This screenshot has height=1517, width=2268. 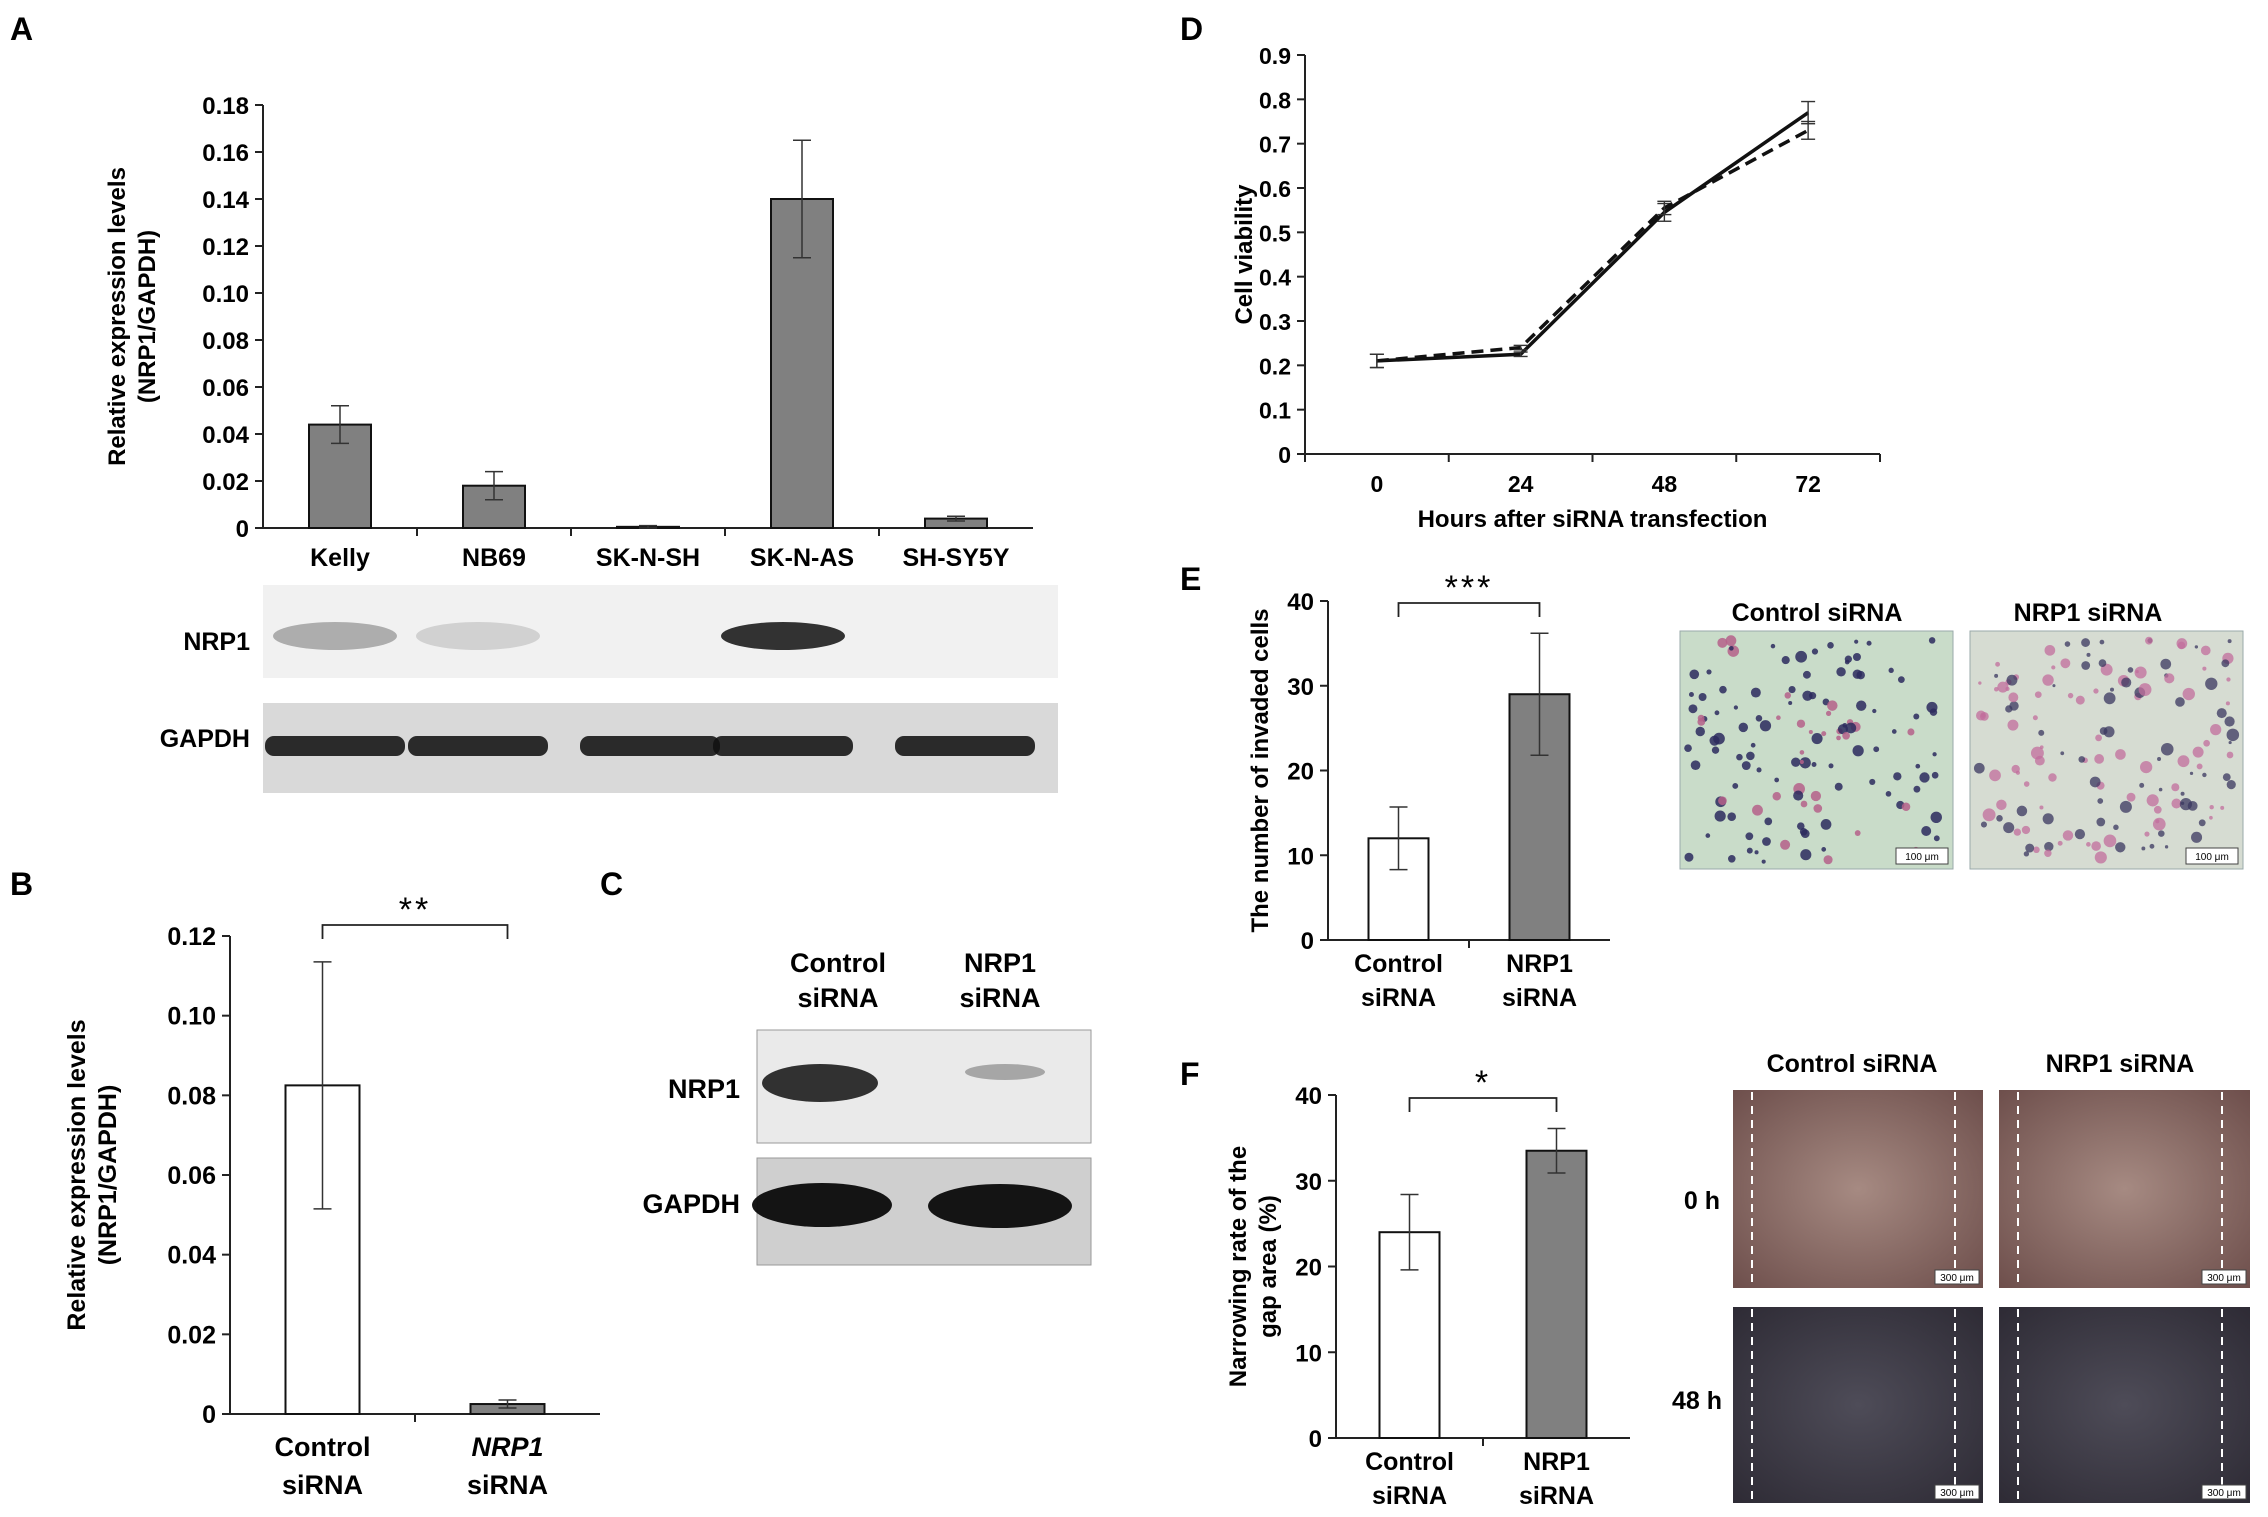 What do you see at coordinates (1300, 687) in the screenshot?
I see `y-tick-label: 30` at bounding box center [1300, 687].